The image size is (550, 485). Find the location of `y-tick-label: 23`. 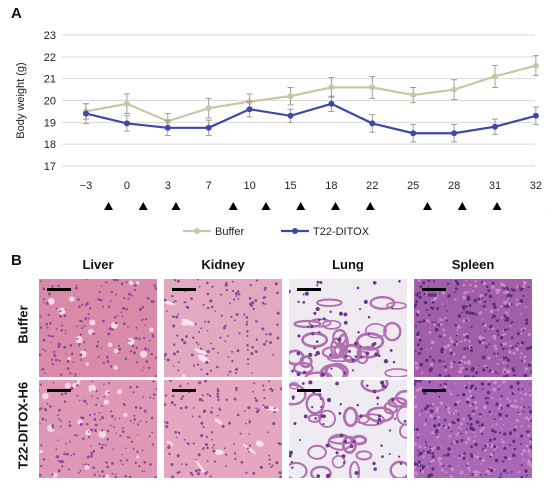

y-tick-label: 23 is located at coordinates (50, 36).